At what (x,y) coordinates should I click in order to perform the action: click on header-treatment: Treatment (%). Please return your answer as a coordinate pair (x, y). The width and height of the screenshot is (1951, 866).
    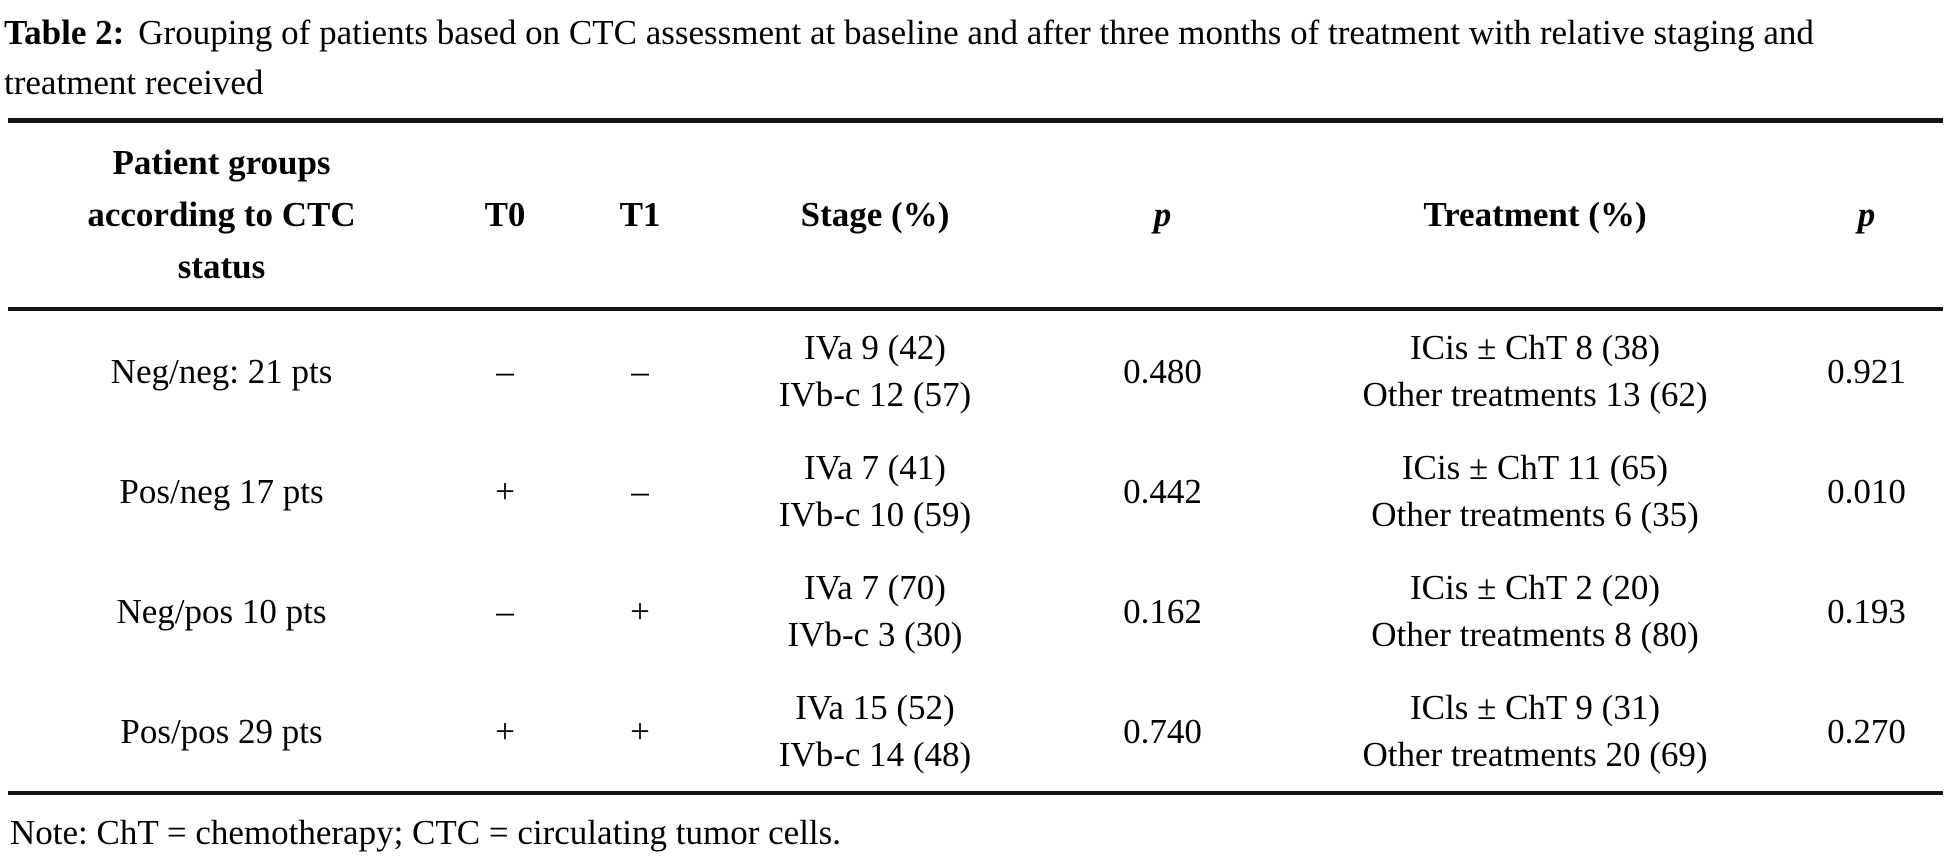
    Looking at the image, I should click on (1535, 214).